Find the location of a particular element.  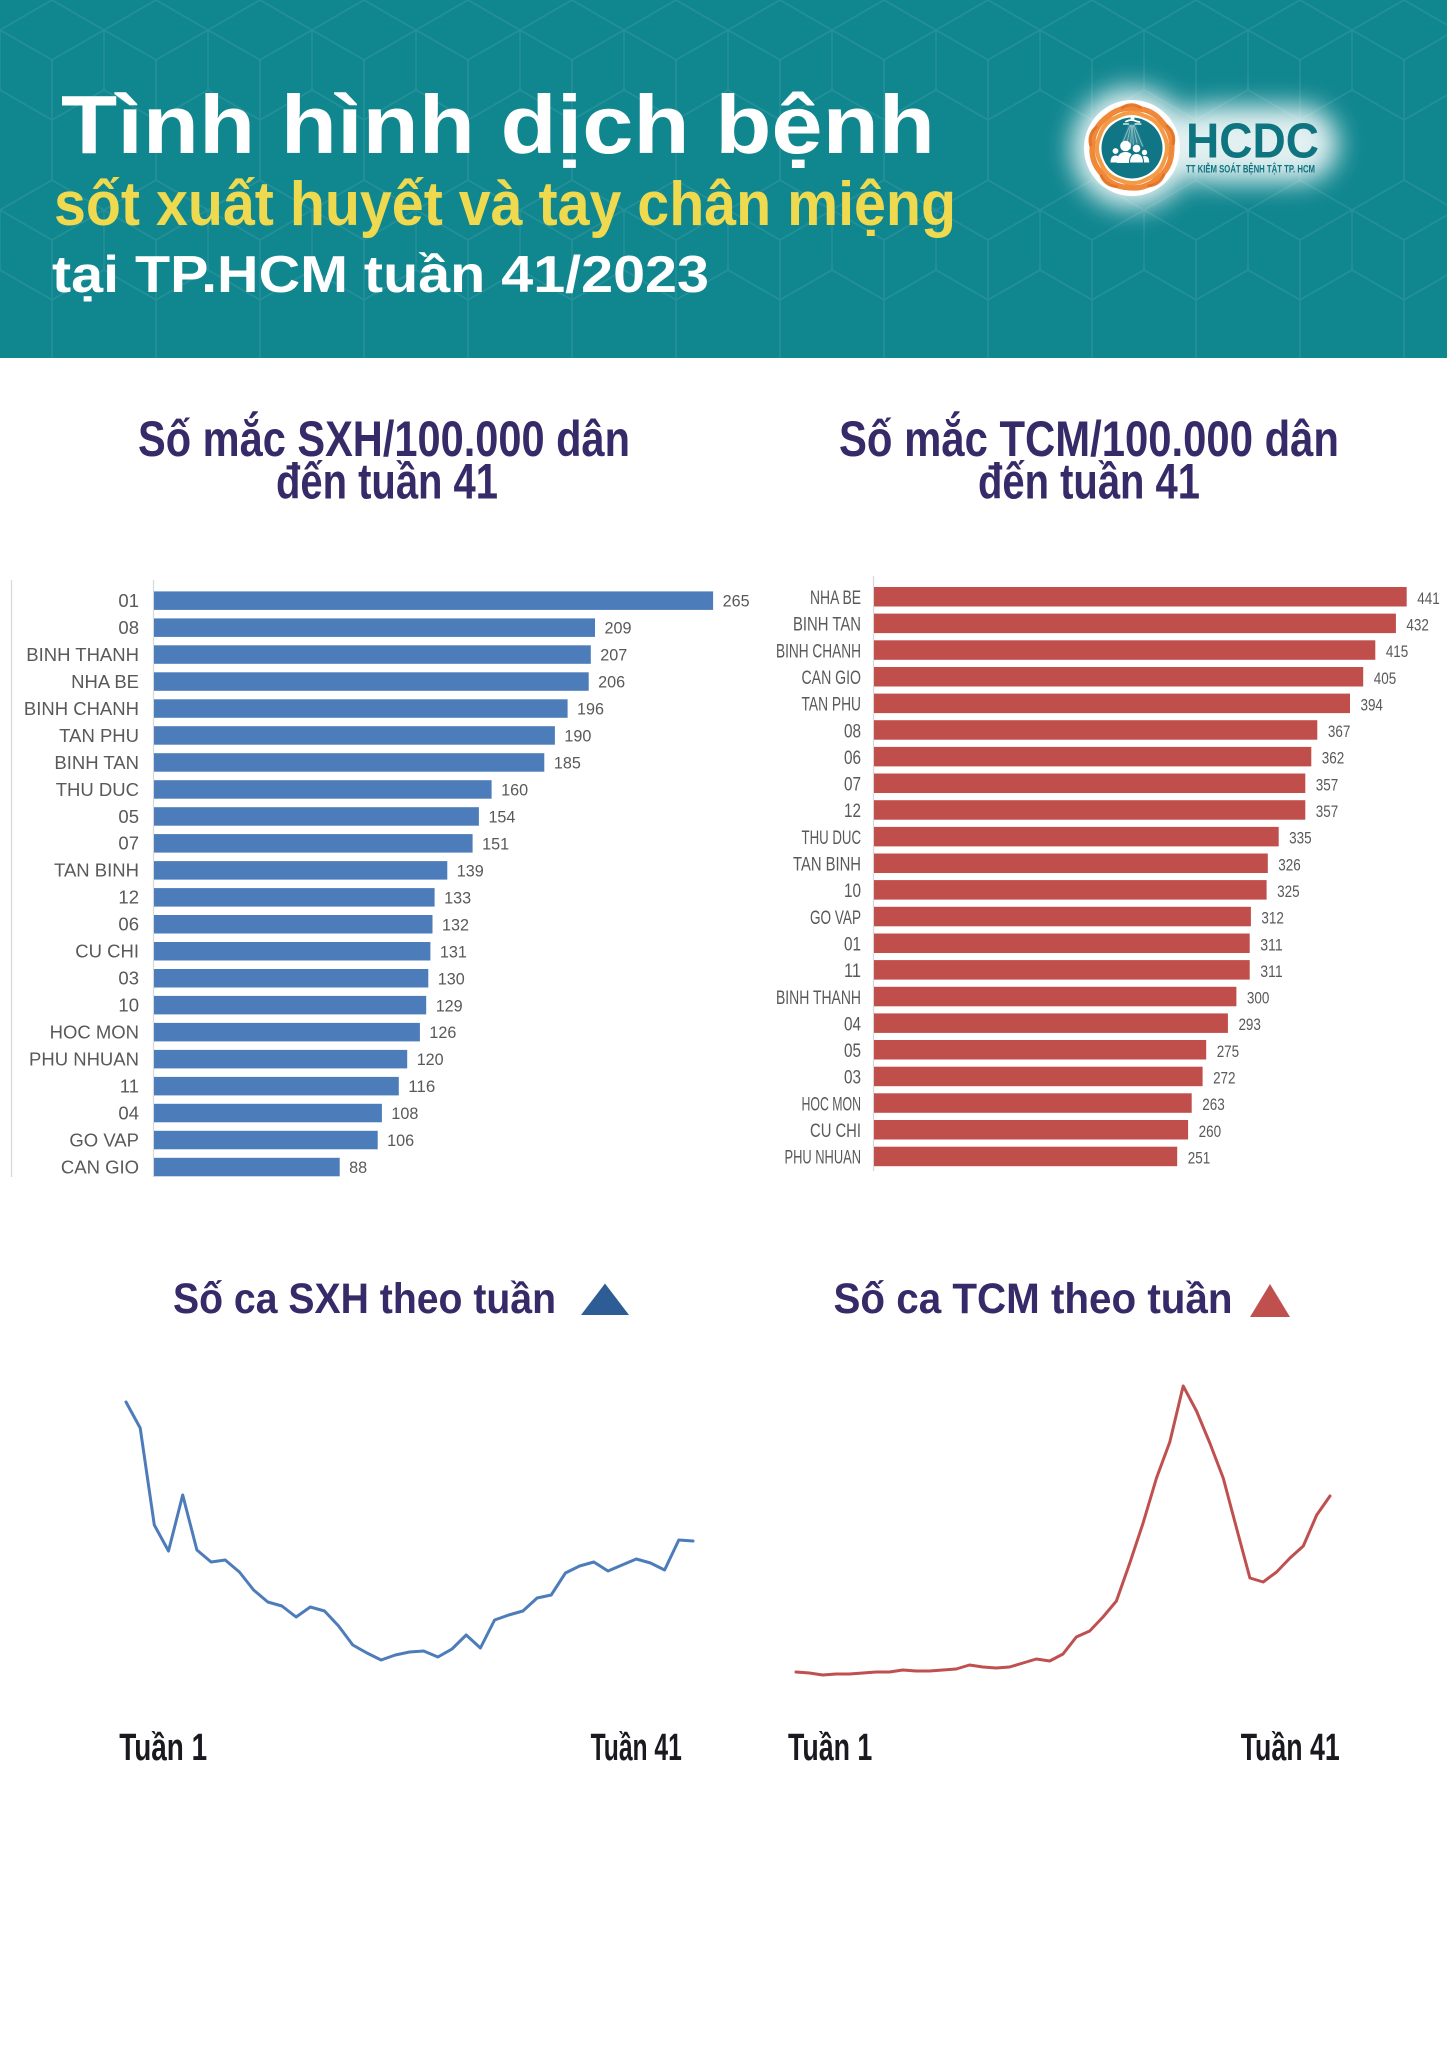

svg-text: 132 is located at coordinates (455, 924).